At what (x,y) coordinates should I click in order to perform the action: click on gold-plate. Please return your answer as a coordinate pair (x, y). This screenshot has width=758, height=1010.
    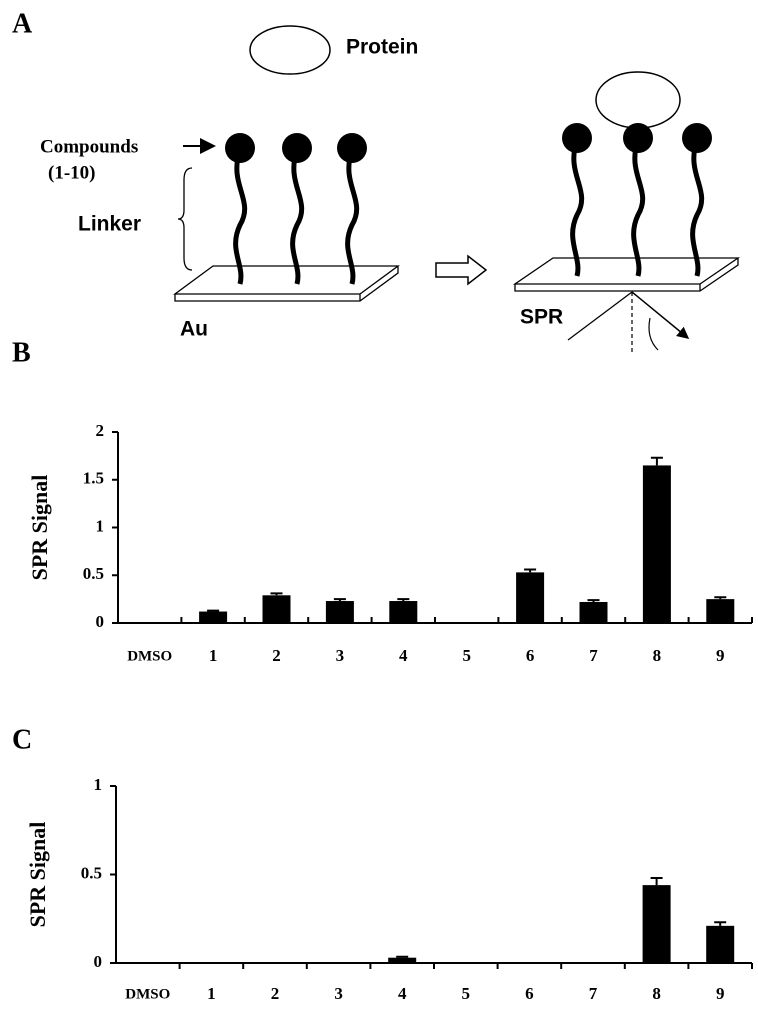
    Looking at the image, I should click on (286, 283).